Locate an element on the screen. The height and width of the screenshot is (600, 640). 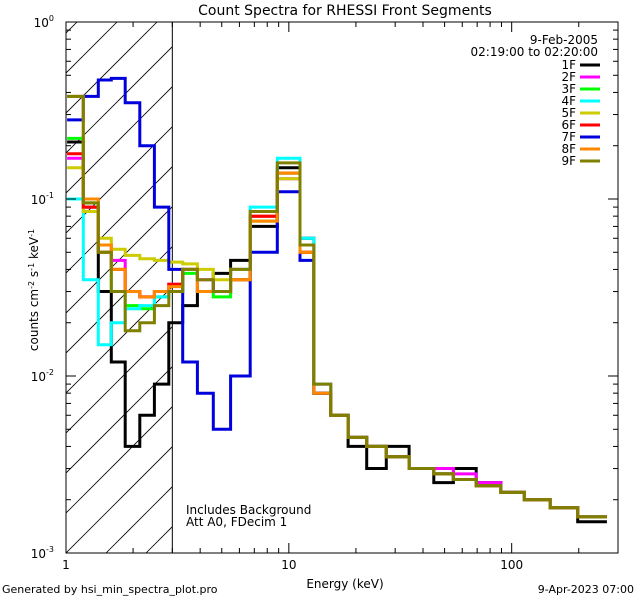
y-axis-label-part: -2 is located at coordinates (31, 285).